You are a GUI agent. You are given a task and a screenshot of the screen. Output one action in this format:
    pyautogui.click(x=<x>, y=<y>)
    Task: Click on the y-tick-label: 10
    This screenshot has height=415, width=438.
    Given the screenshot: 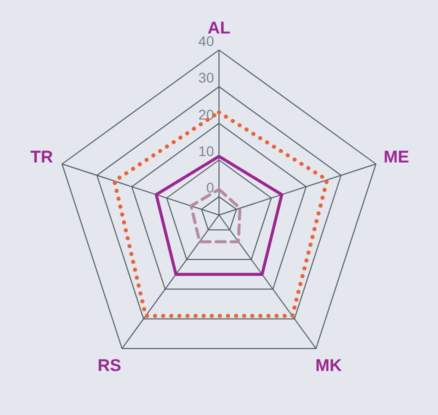 What is the action you would take?
    pyautogui.click(x=206, y=151)
    